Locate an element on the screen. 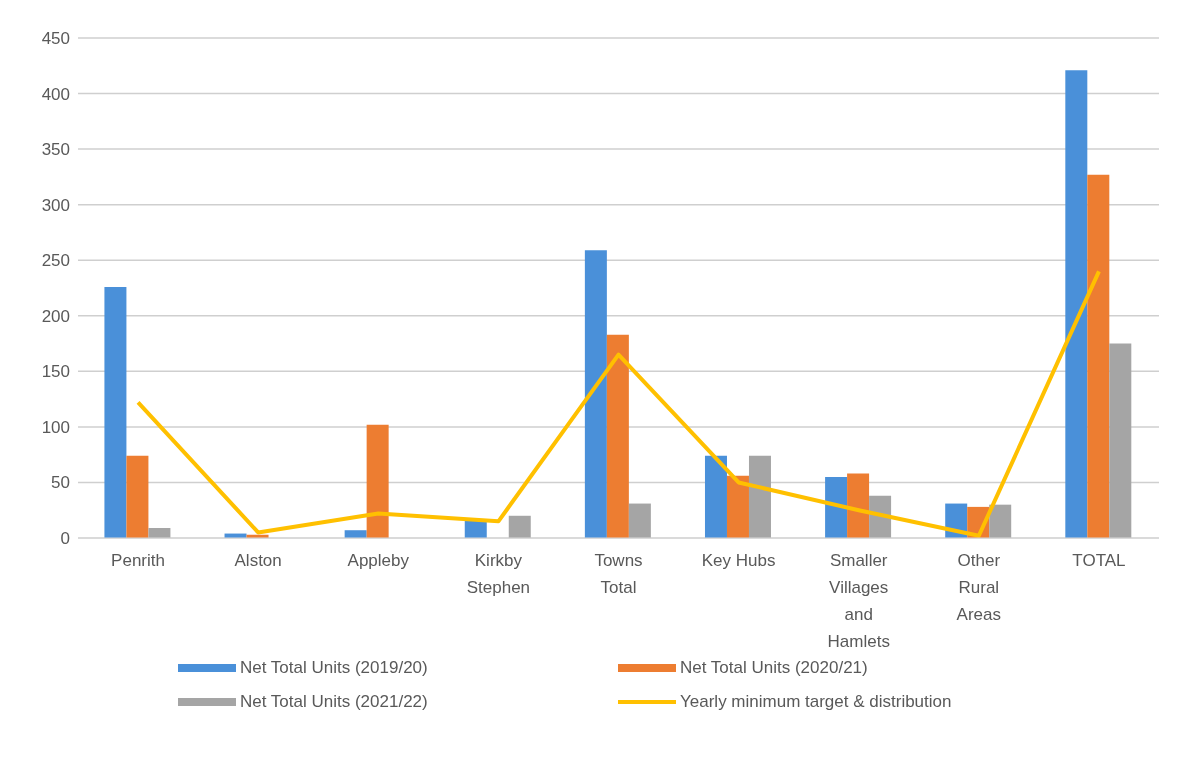 This screenshot has width=1187, height=782. y-tick-label: 200 is located at coordinates (55, 316).